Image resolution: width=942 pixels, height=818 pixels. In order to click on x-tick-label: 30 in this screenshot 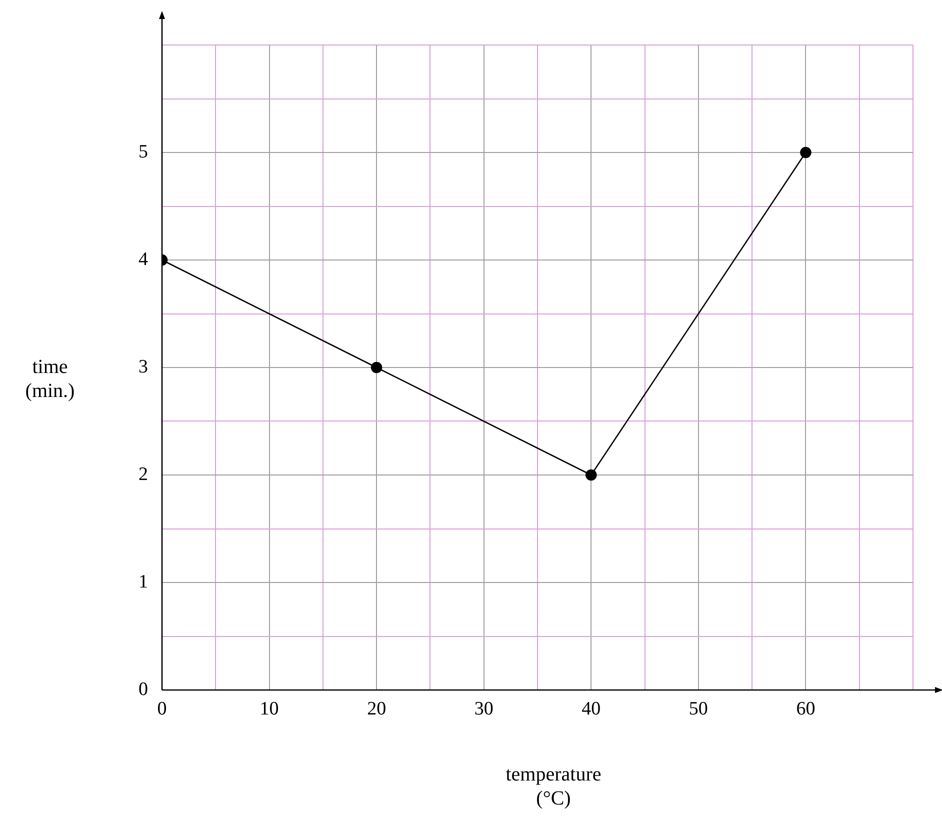, I will do `click(484, 709)`.